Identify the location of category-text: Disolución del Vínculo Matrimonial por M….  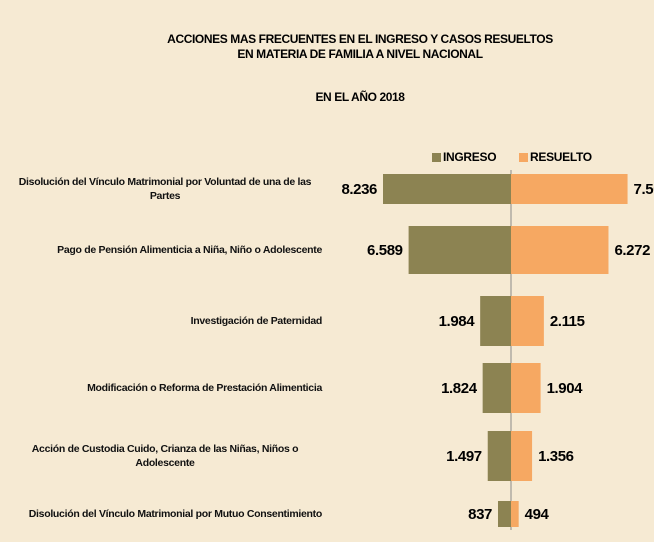
(175, 514).